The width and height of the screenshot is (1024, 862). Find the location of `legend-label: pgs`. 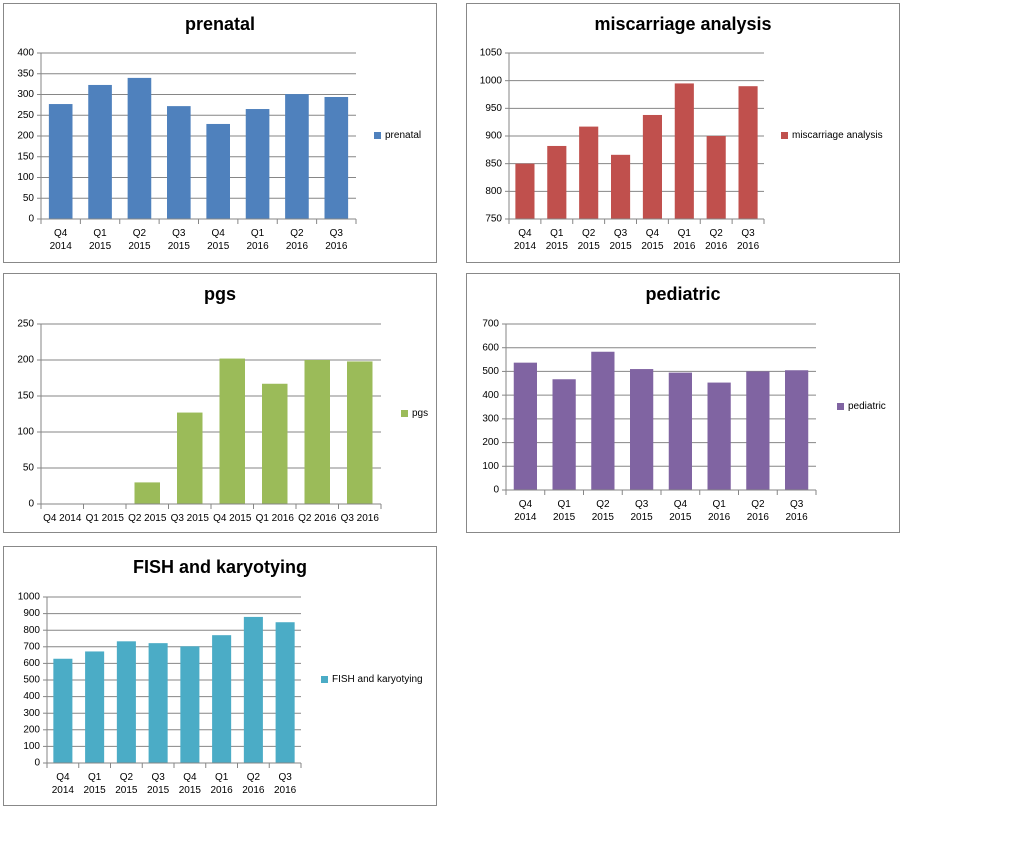

legend-label: pgs is located at coordinates (420, 413).